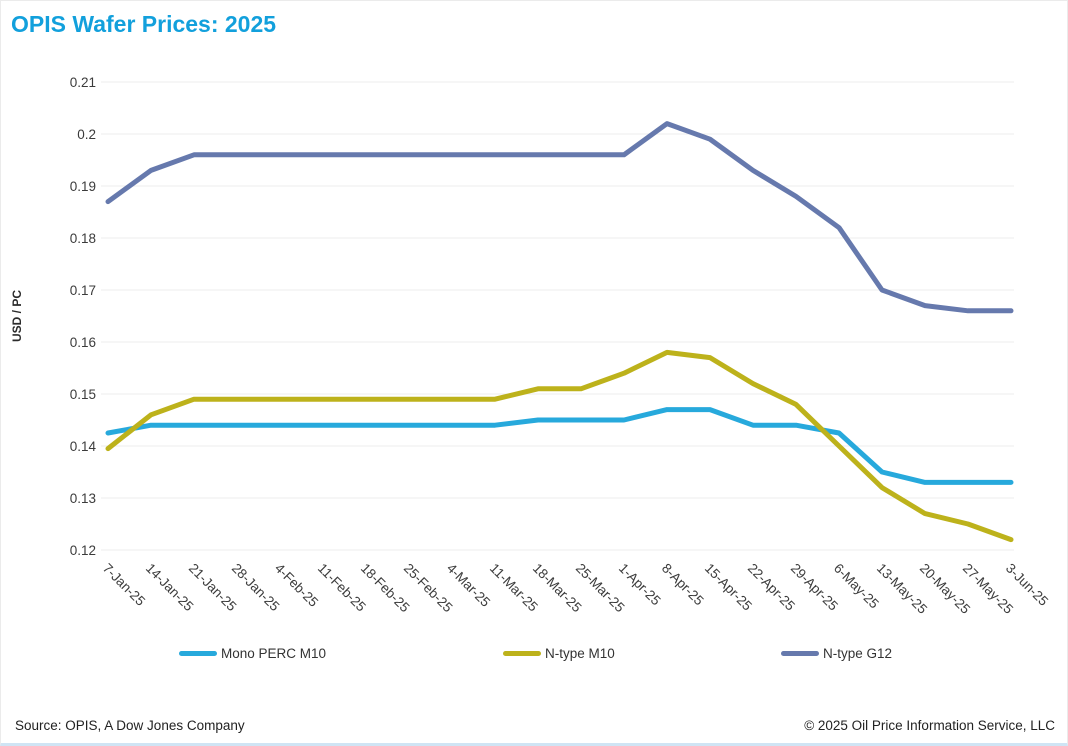  I want to click on legend-item-n-type-m10: N-type M10, so click(559, 653).